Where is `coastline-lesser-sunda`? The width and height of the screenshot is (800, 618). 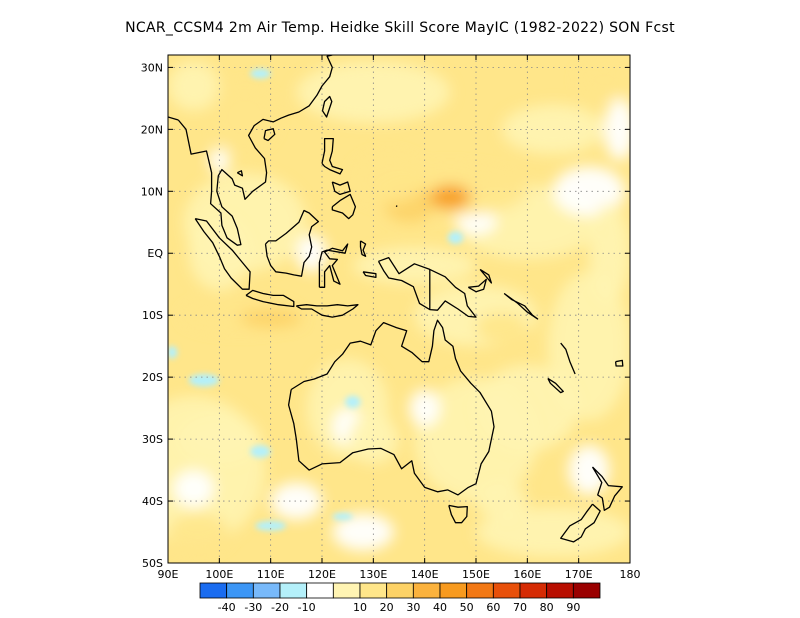 coastline-lesser-sunda is located at coordinates (327, 311).